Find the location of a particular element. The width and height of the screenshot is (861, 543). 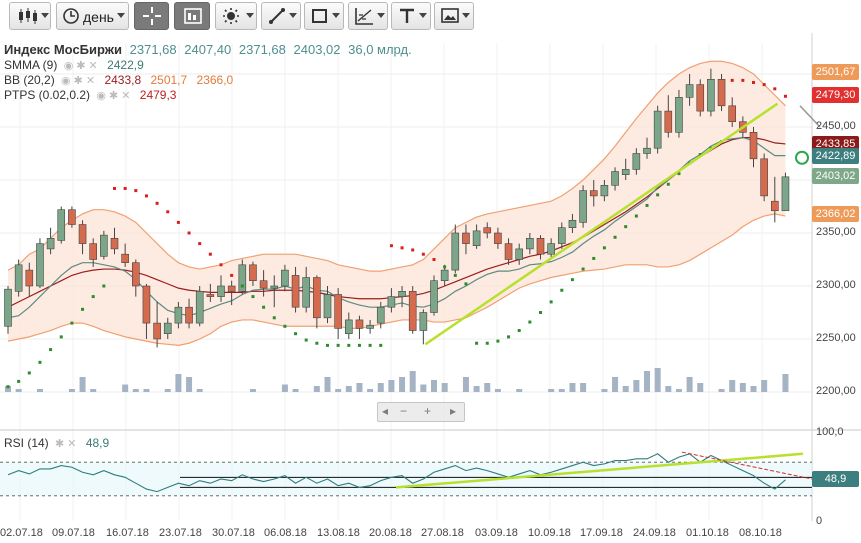

bb-middle-value: 2501,7 is located at coordinates (169, 80).